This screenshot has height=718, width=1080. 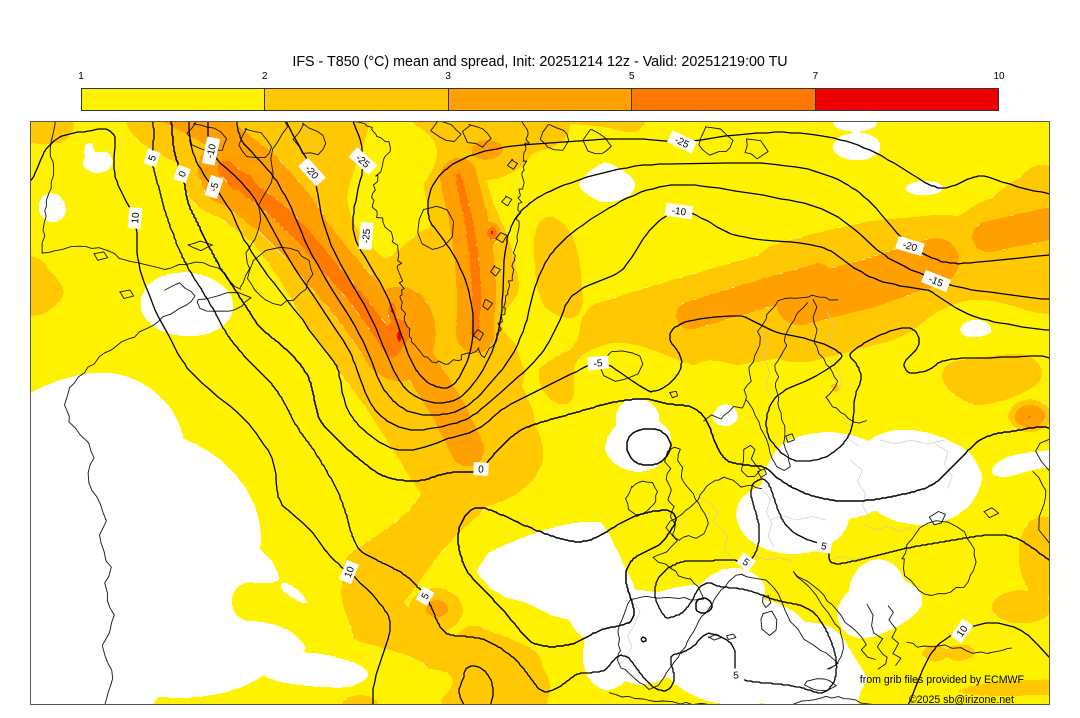 What do you see at coordinates (936, 282) in the screenshot?
I see `svg-text: -15` at bounding box center [936, 282].